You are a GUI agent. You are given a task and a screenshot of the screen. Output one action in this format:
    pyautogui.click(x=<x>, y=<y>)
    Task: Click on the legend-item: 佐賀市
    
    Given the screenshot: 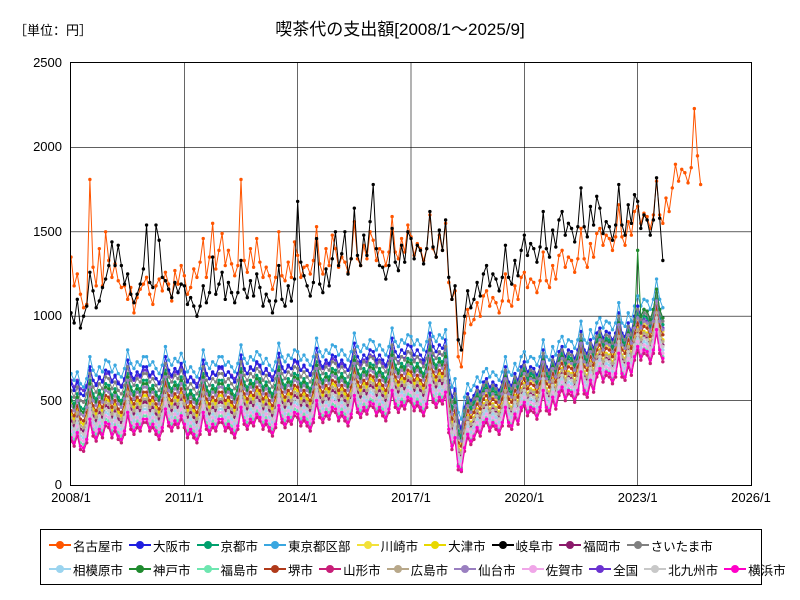 What is the action you would take?
    pyautogui.click(x=552, y=569)
    